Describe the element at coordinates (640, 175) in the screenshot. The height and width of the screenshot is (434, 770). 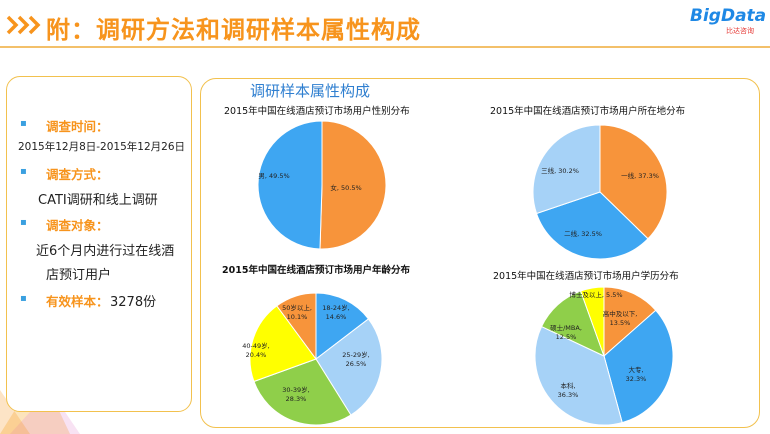
I see `pie-slice-label: 一线, 37.3%` at that location.